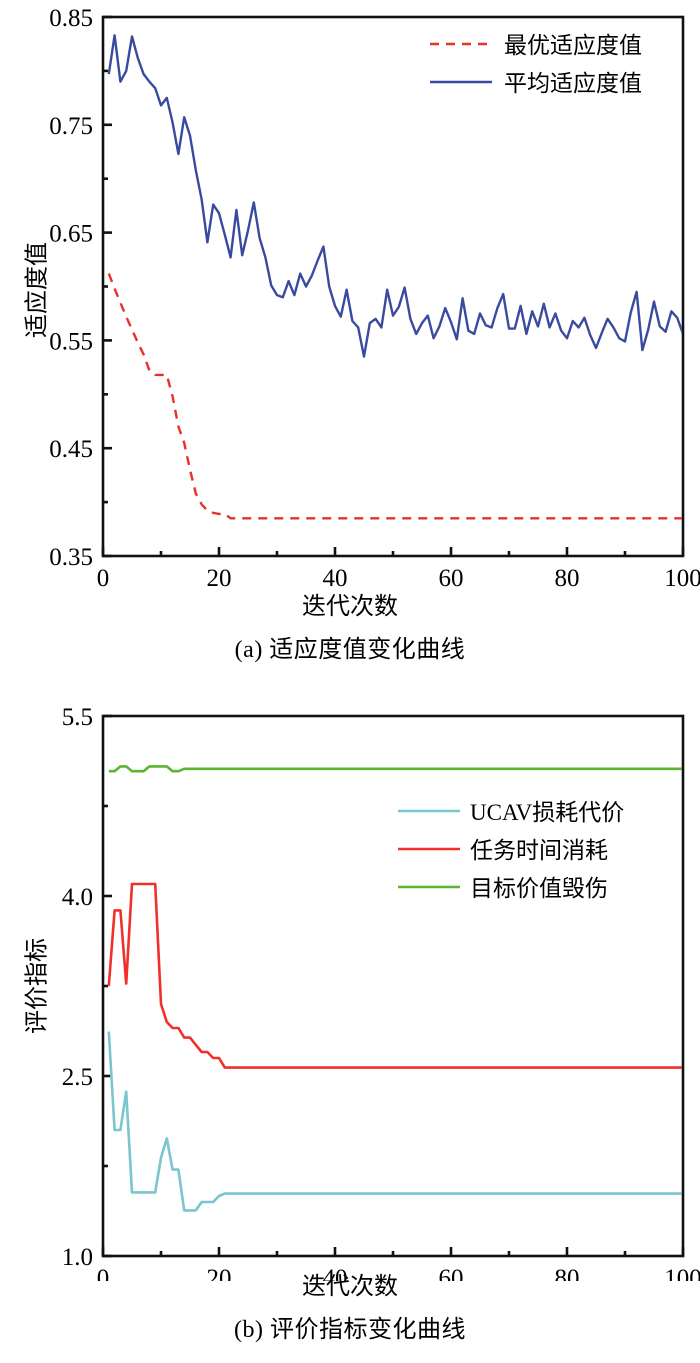  What do you see at coordinates (573, 83) in the screenshot?
I see `legend-label-1: 平均适应度值` at bounding box center [573, 83].